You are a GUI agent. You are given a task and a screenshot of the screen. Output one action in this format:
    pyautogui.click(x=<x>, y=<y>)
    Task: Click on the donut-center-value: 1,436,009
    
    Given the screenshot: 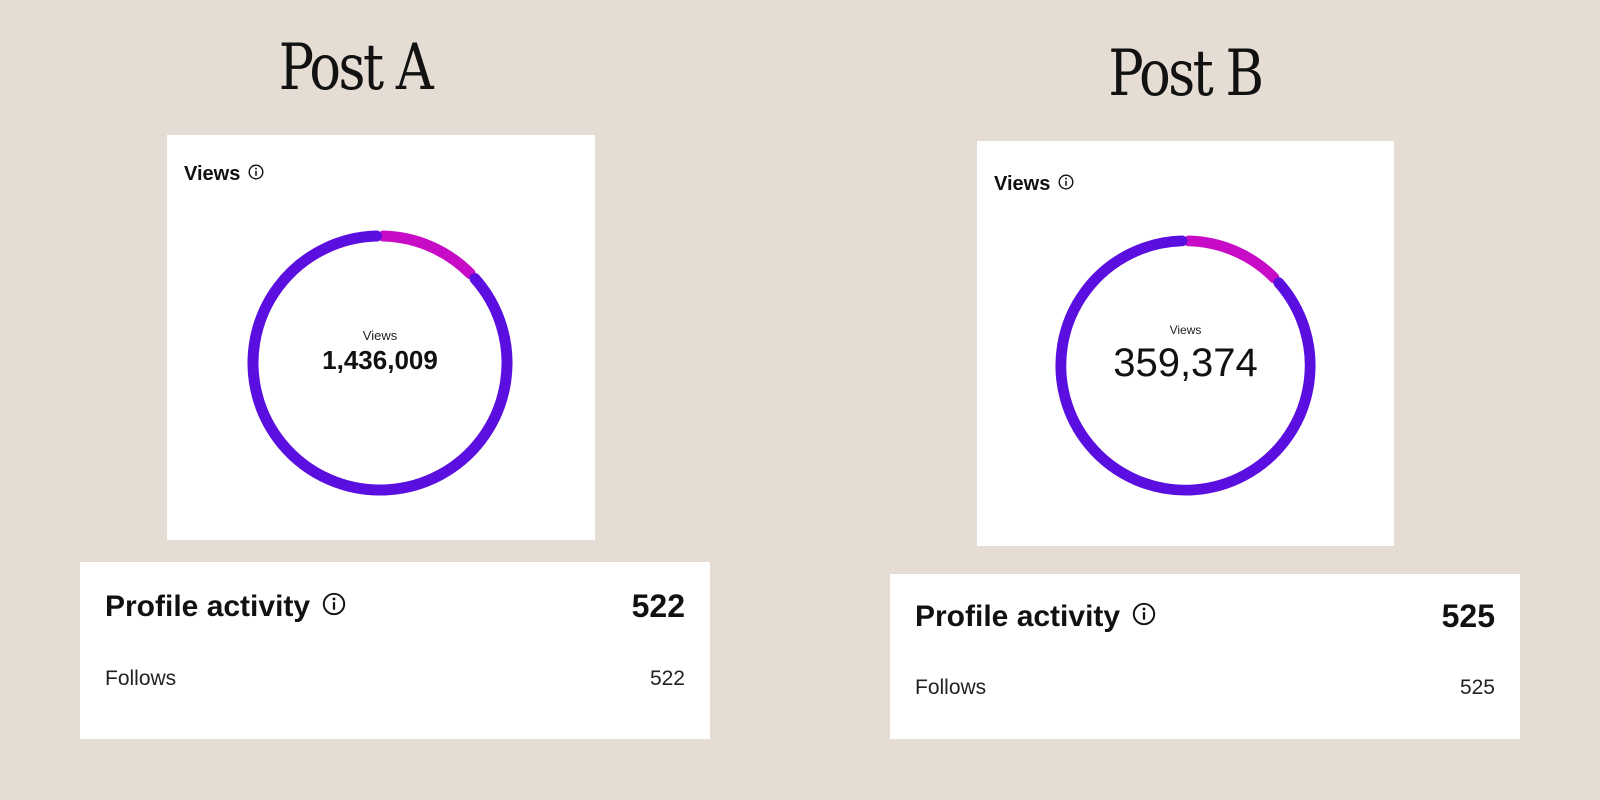 What is the action you would take?
    pyautogui.click(x=380, y=360)
    